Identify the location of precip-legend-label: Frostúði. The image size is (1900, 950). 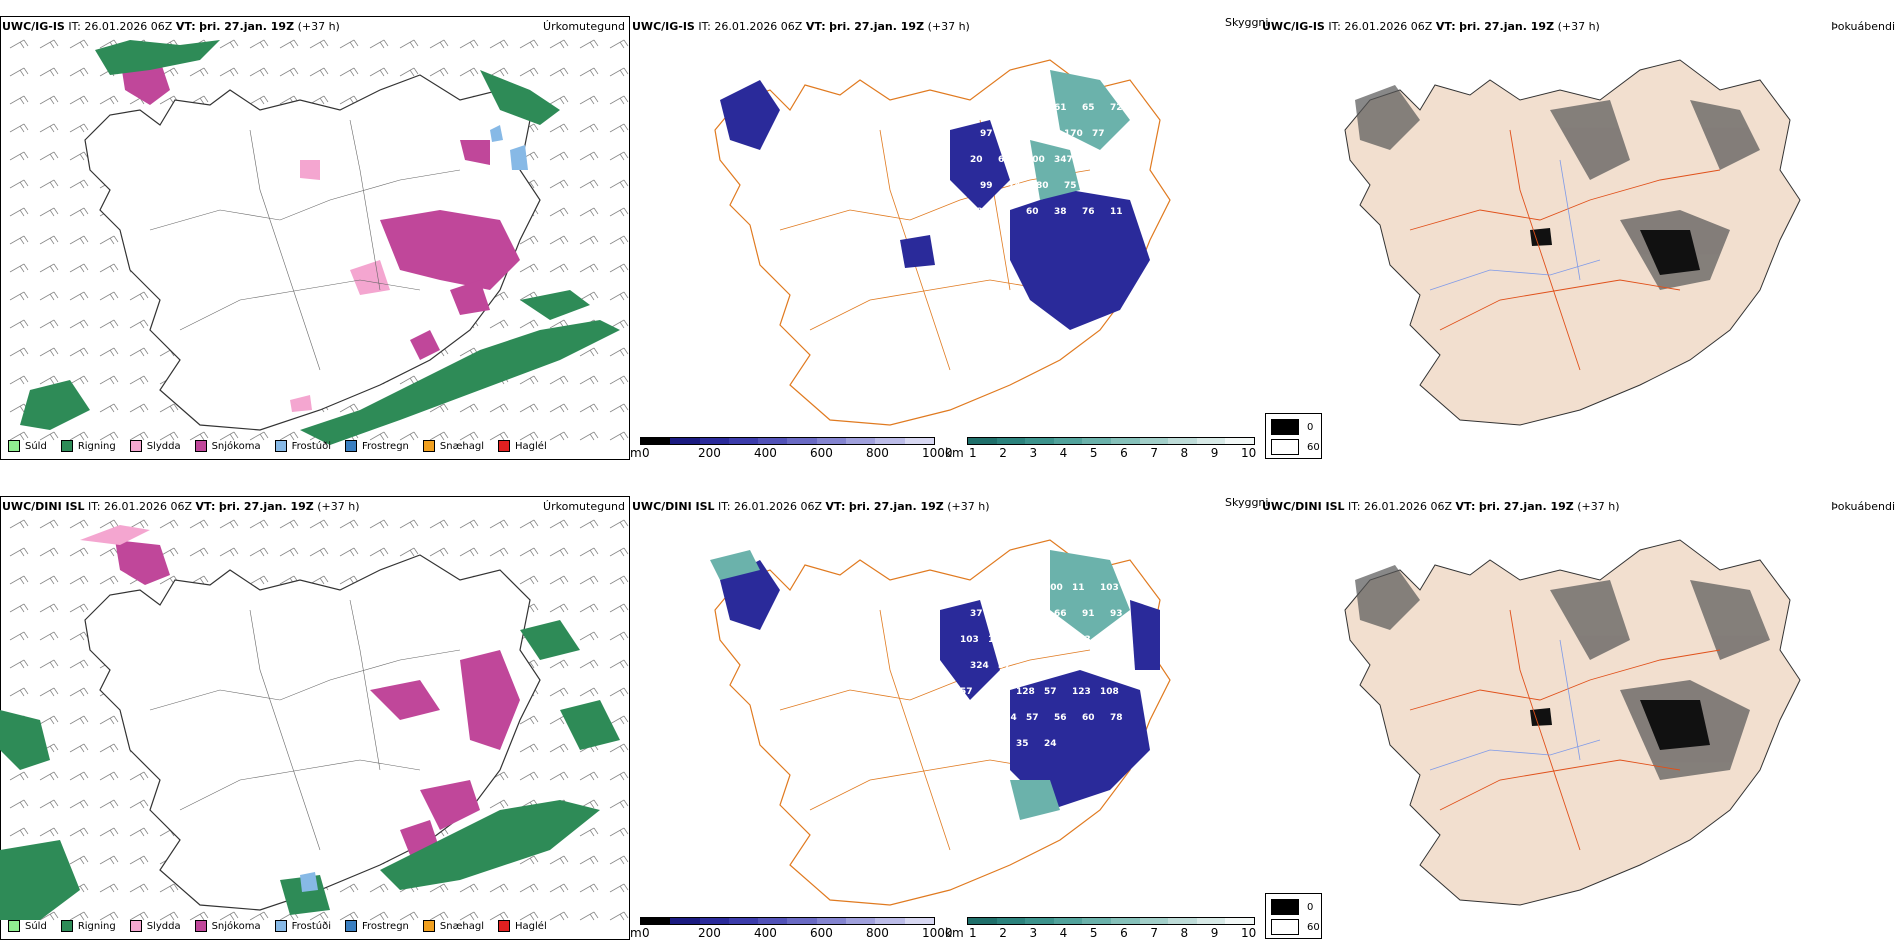
(311, 926).